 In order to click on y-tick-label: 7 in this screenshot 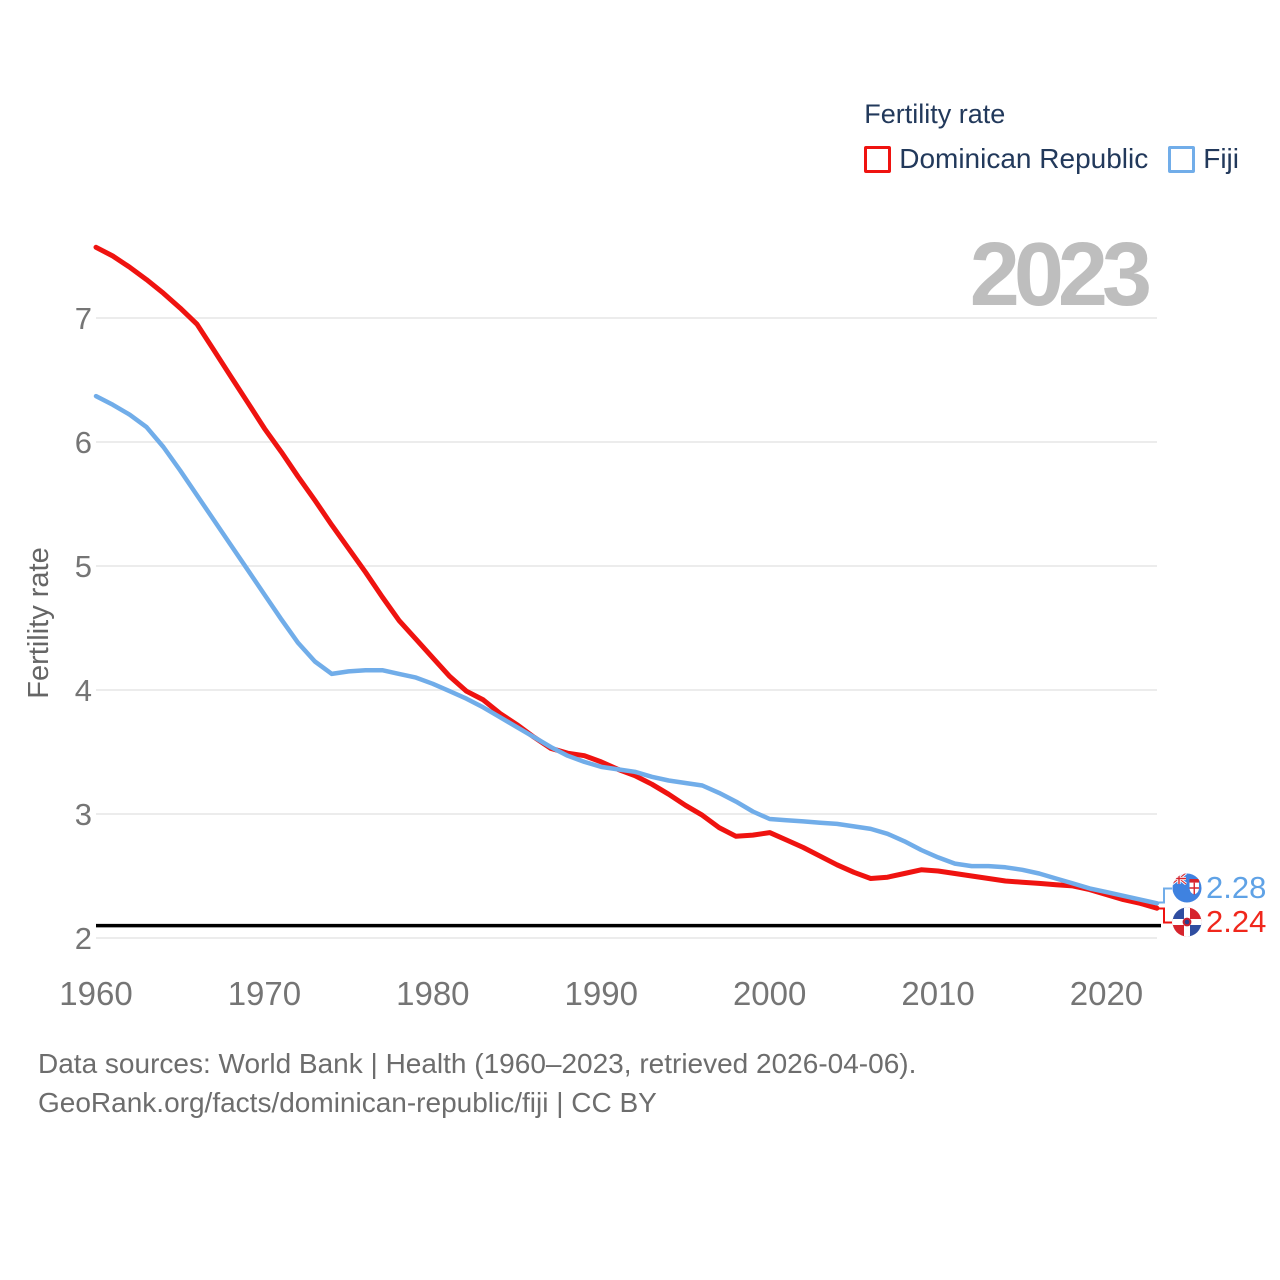, I will do `click(83, 318)`.